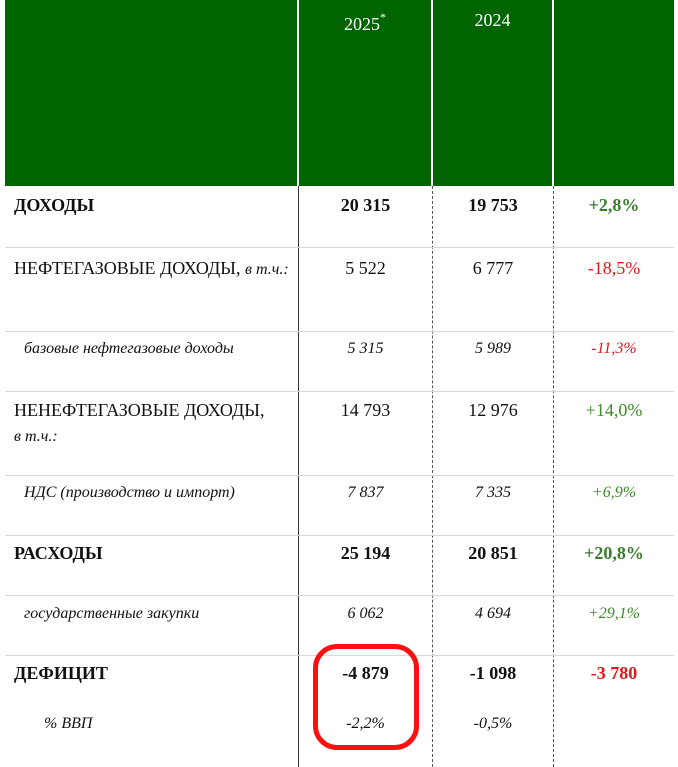 The height and width of the screenshot is (767, 678). I want to click on row-deficit-2024: -1 098, so click(493, 673).